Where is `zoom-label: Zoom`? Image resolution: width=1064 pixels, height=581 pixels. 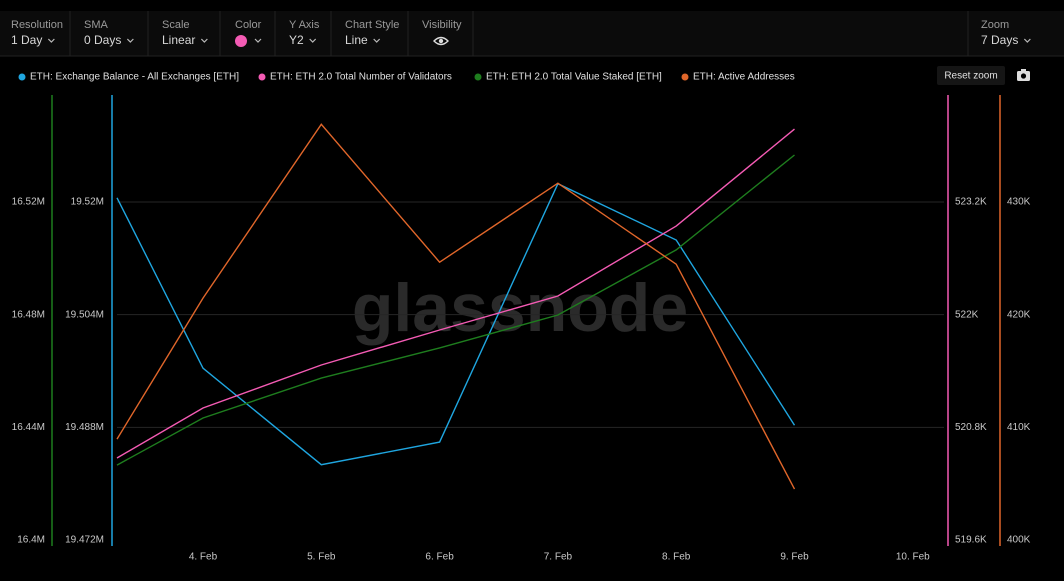 zoom-label: Zoom is located at coordinates (995, 25).